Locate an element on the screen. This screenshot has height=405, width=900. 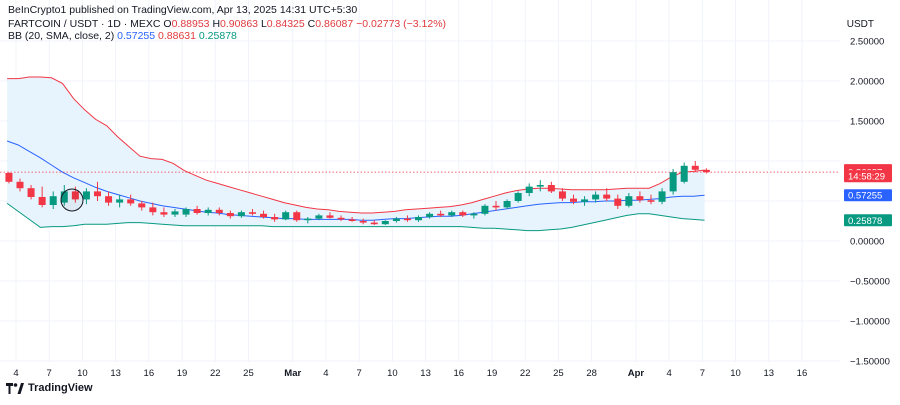
currency-label: USDT is located at coordinates (860, 24).